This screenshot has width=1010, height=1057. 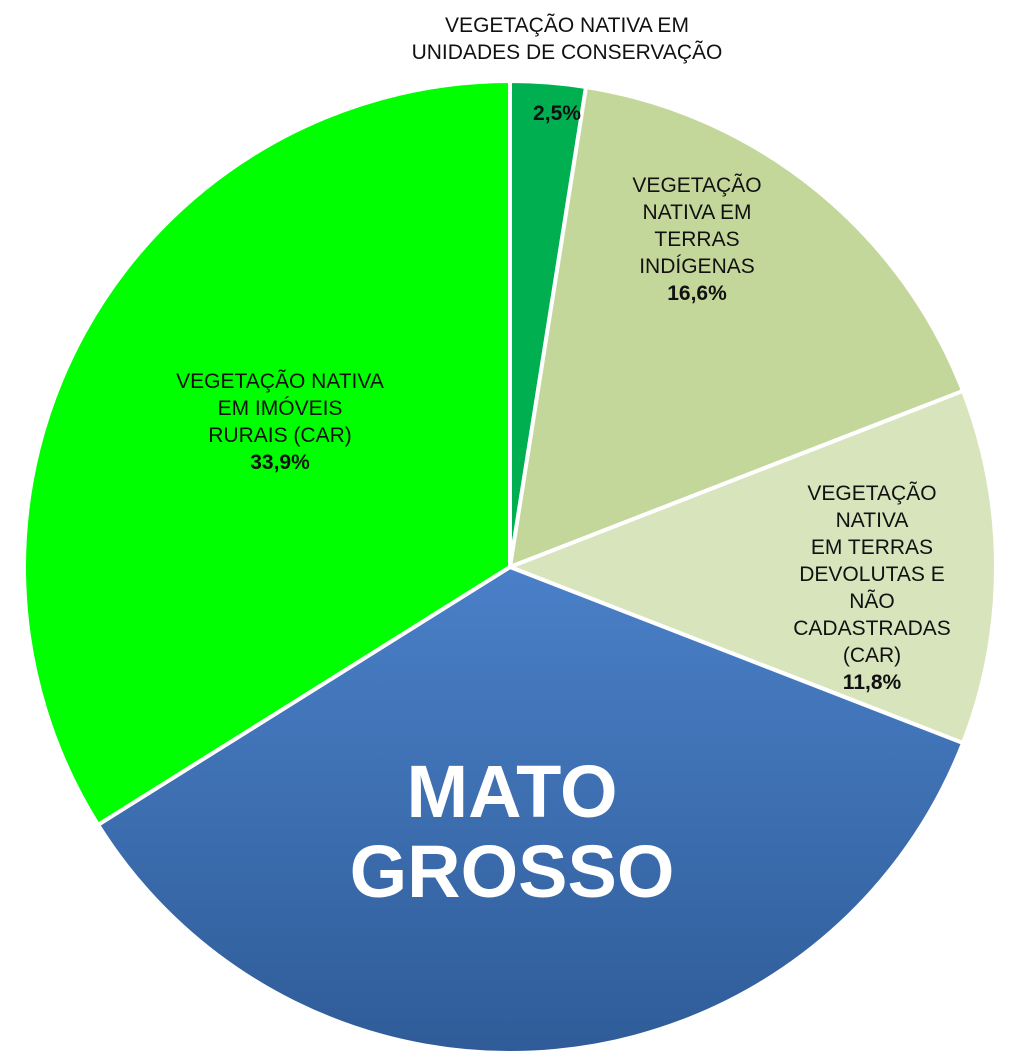 I want to click on value-label: 11,8%, so click(x=872, y=682).